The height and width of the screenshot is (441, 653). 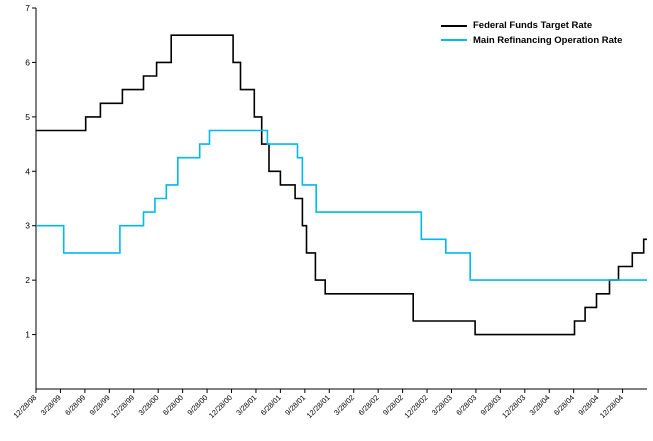 What do you see at coordinates (271, 405) in the screenshot?
I see `x-tick-label: 6/28/01` at bounding box center [271, 405].